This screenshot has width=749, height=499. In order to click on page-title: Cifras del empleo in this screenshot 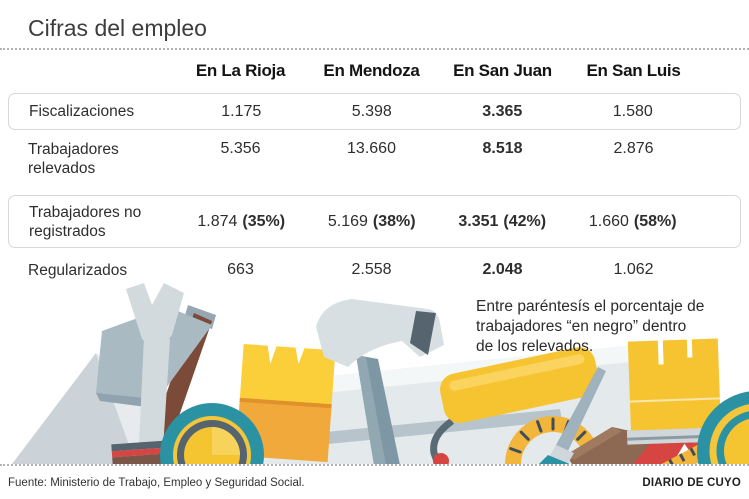, I will do `click(117, 28)`.